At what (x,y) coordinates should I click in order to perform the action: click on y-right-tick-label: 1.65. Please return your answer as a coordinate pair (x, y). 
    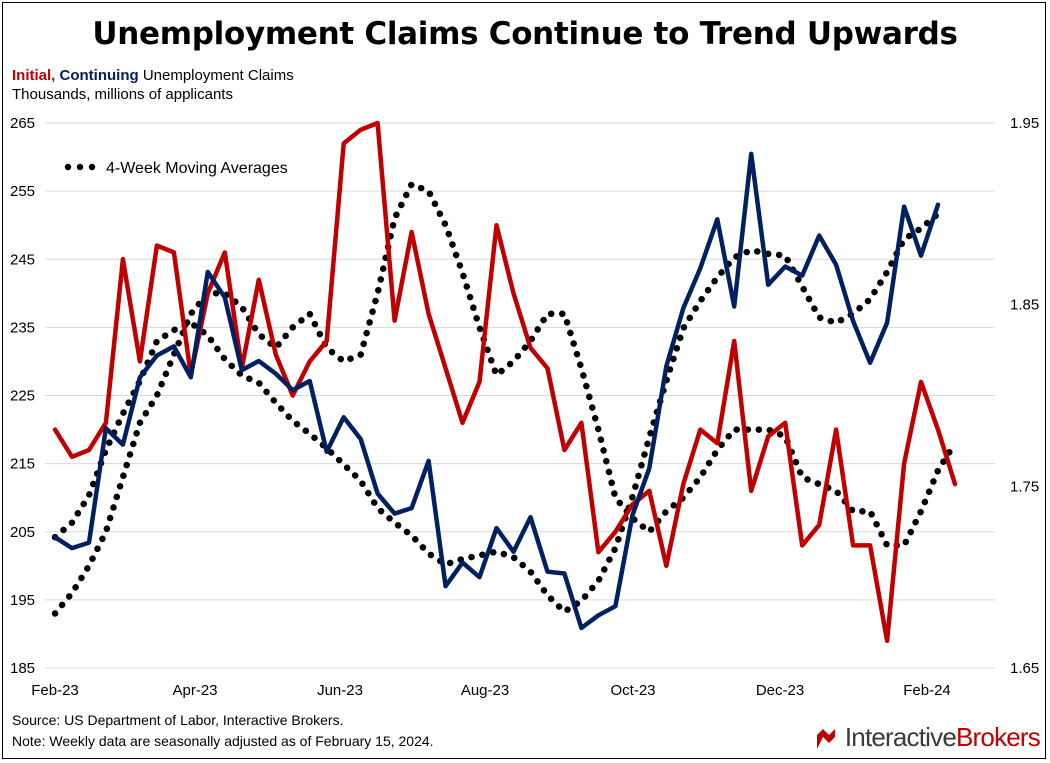
    Looking at the image, I should click on (1024, 668).